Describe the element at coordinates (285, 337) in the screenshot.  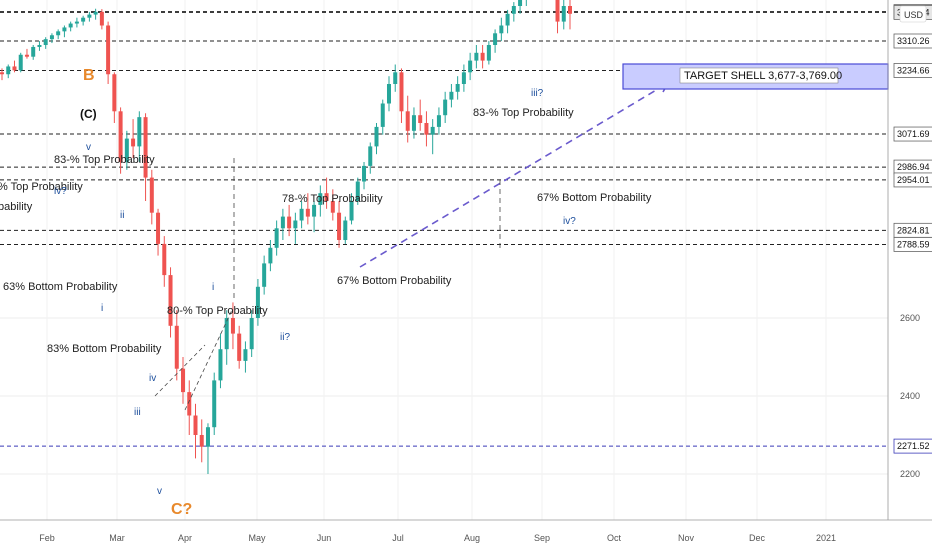
I see `wave-label: ii?` at that location.